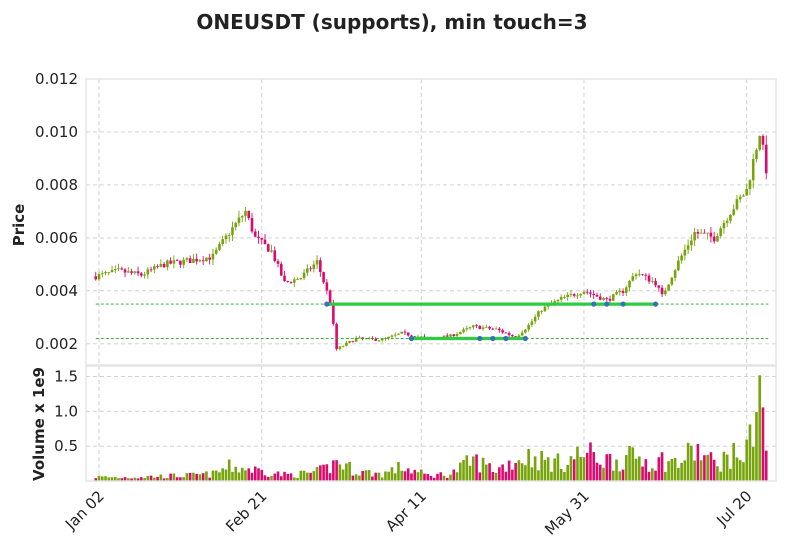 This screenshot has height=552, width=785. I want to click on volume-axis-label: Volume x 1e9, so click(39, 424).